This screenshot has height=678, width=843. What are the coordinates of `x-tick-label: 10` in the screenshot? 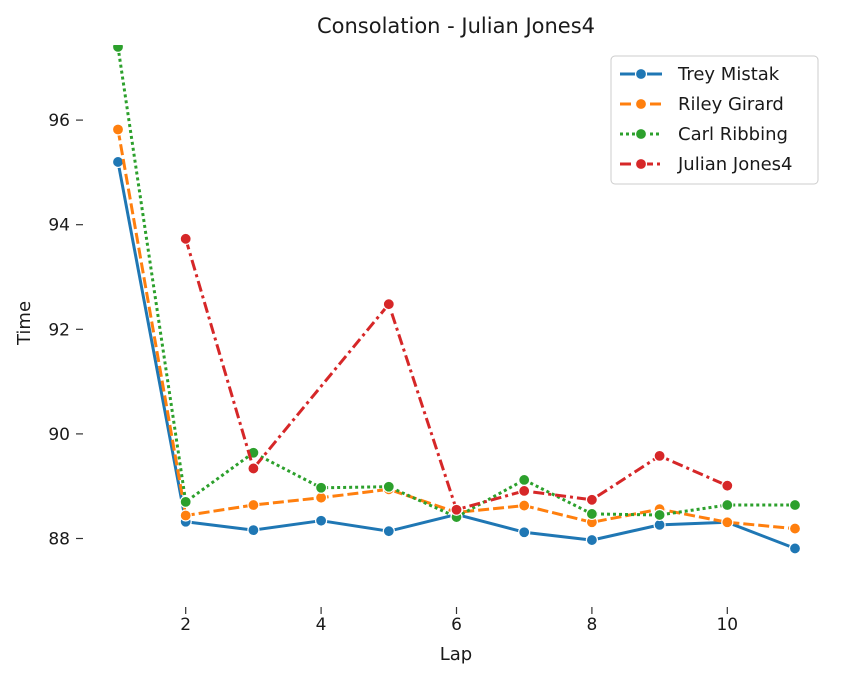 It's located at (727, 625).